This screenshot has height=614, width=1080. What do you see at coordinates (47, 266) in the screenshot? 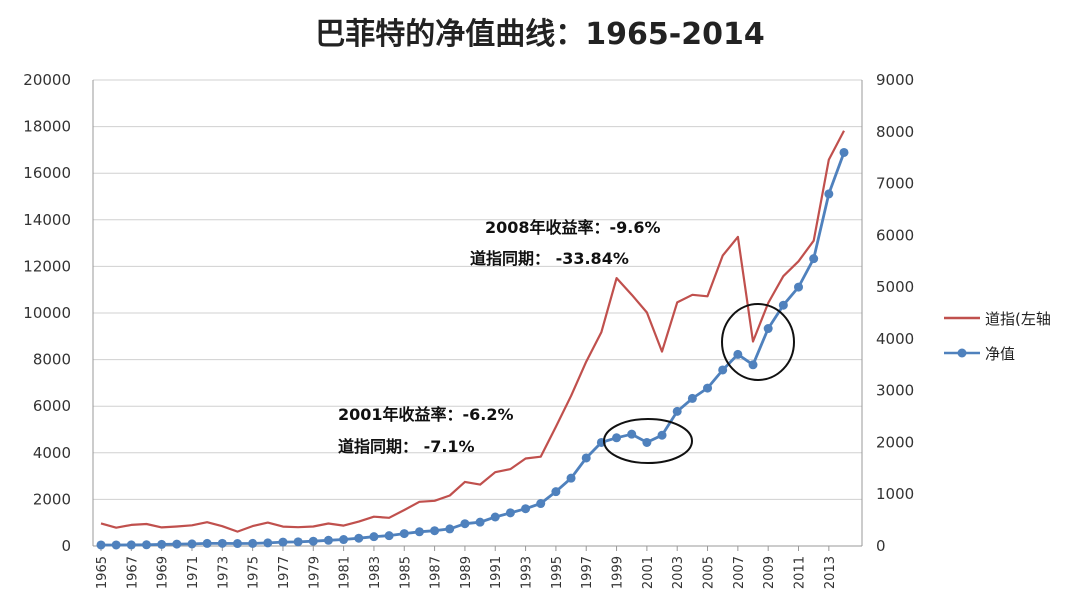
I see `left-tick-label: 12000` at bounding box center [47, 266].